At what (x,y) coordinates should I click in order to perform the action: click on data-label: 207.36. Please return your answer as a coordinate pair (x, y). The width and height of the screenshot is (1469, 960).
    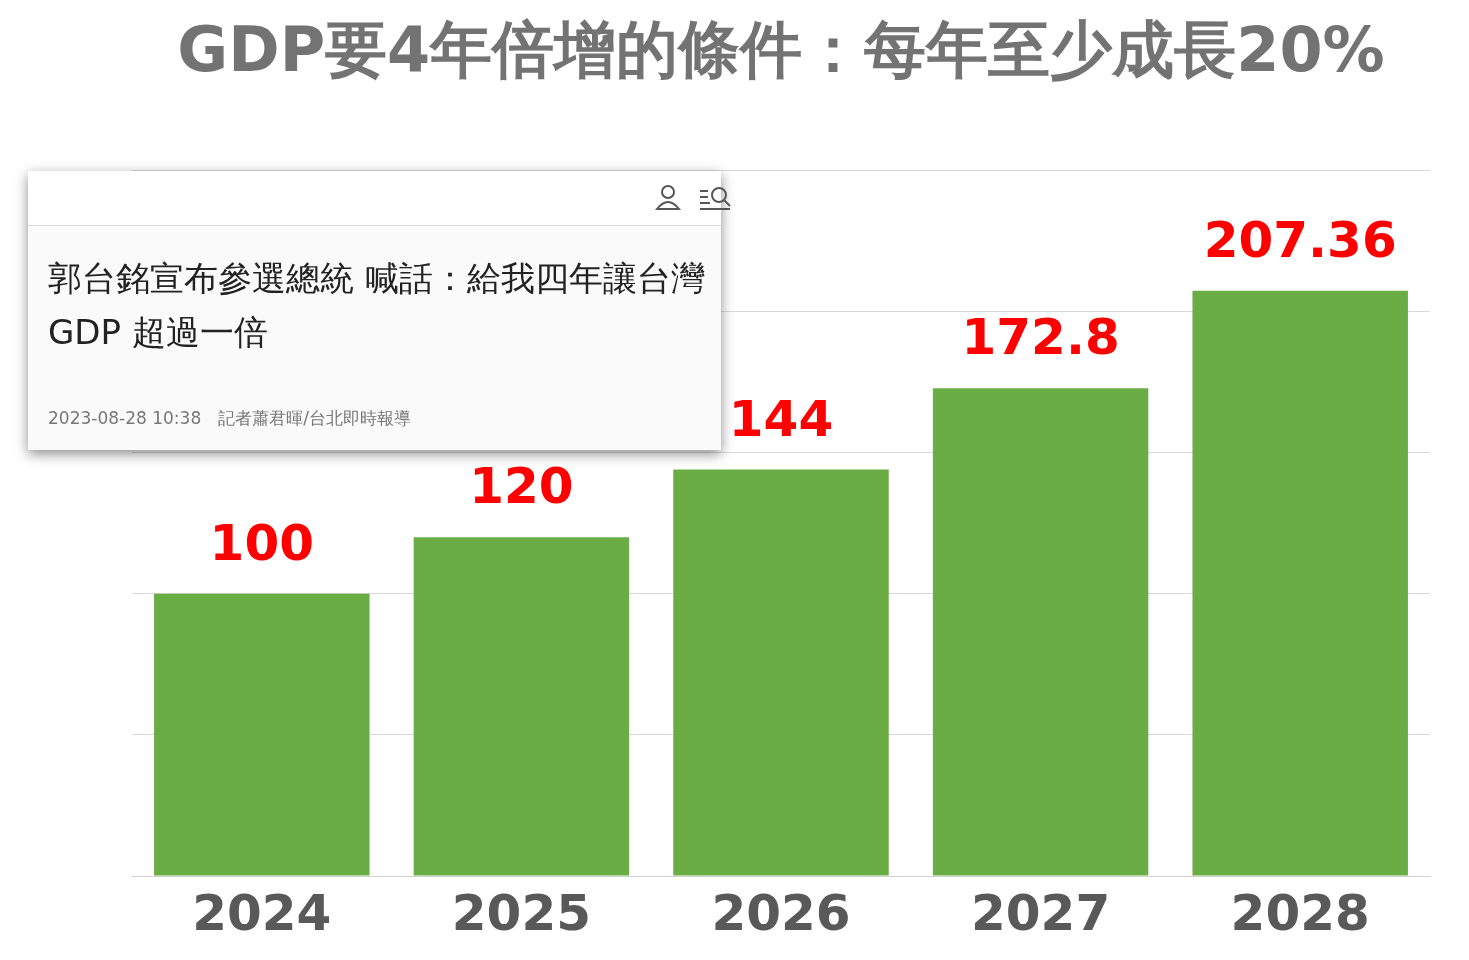
    Looking at the image, I should click on (1300, 239).